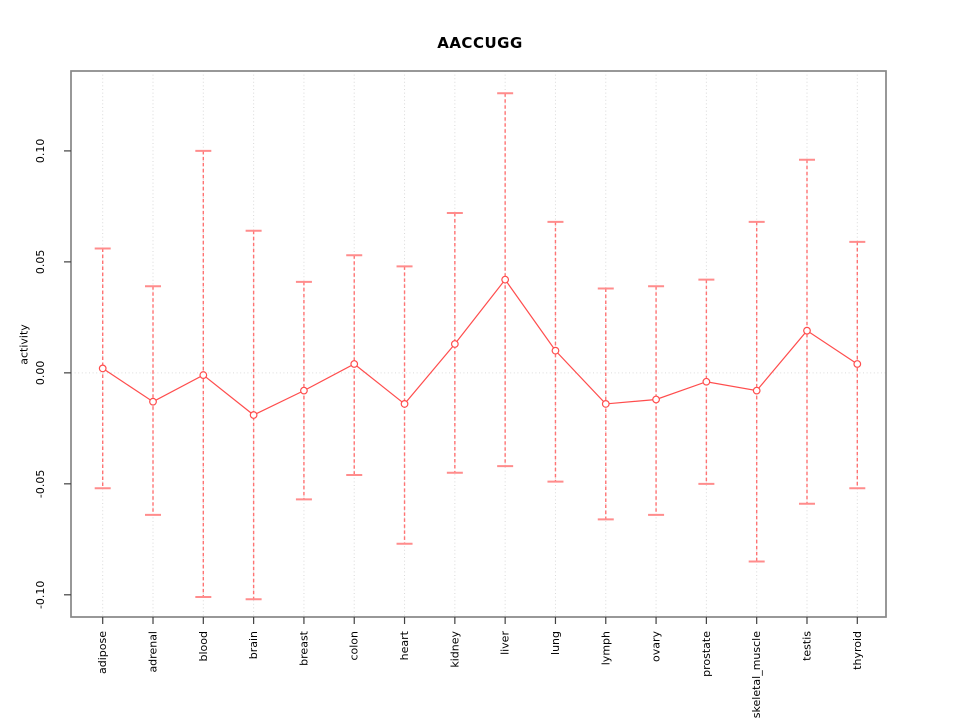  What do you see at coordinates (102, 652) in the screenshot?
I see `x-tick-label: adipose` at bounding box center [102, 652].